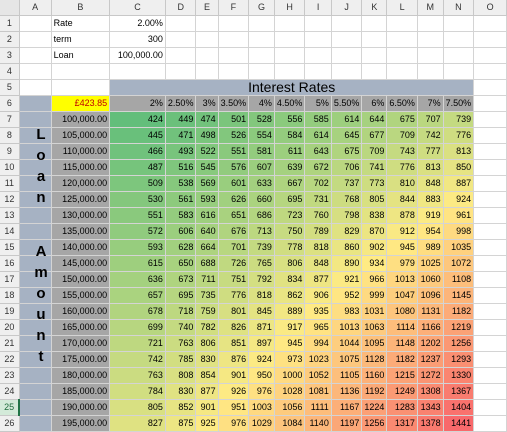  Describe the element at coordinates (290, 327) in the screenshot. I see `payment-cell: 917` at that location.